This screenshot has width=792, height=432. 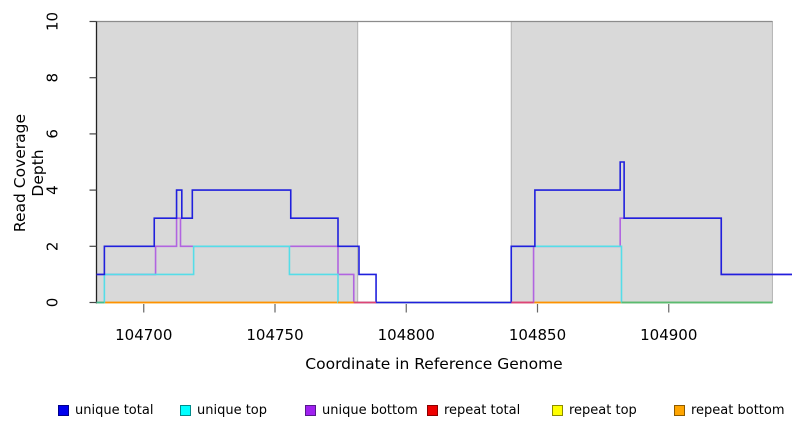 What do you see at coordinates (557, 410) in the screenshot?
I see `repeat-top-swatch-icon` at bounding box center [557, 410].